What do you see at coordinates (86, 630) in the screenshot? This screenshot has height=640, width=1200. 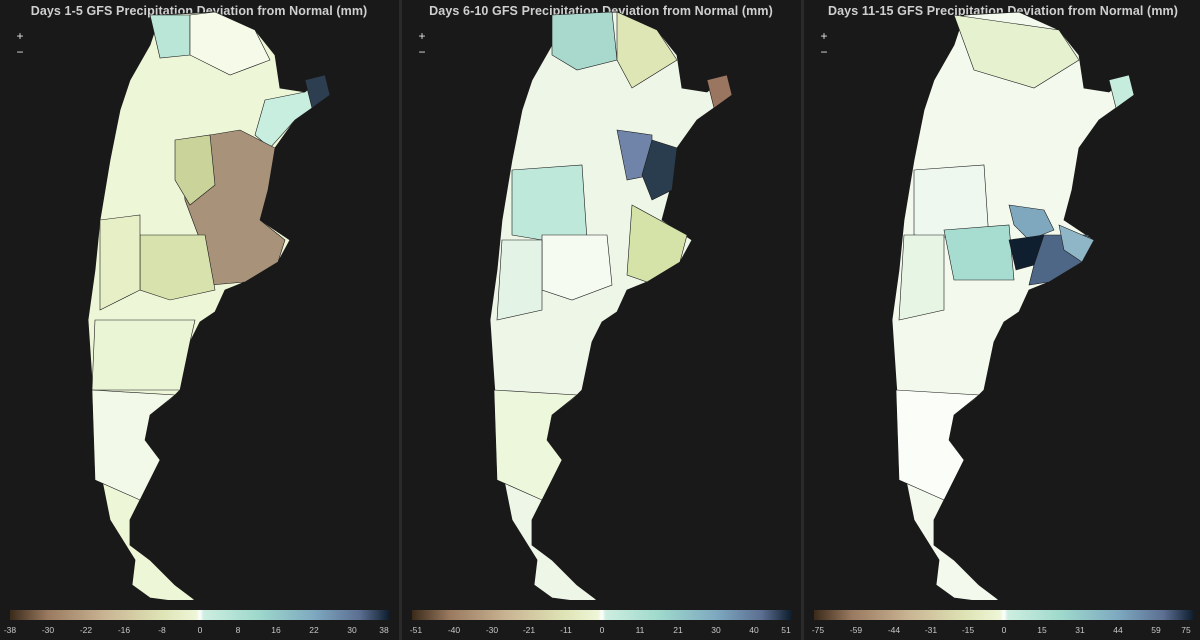 I see `legend-tick: -22` at bounding box center [86, 630].